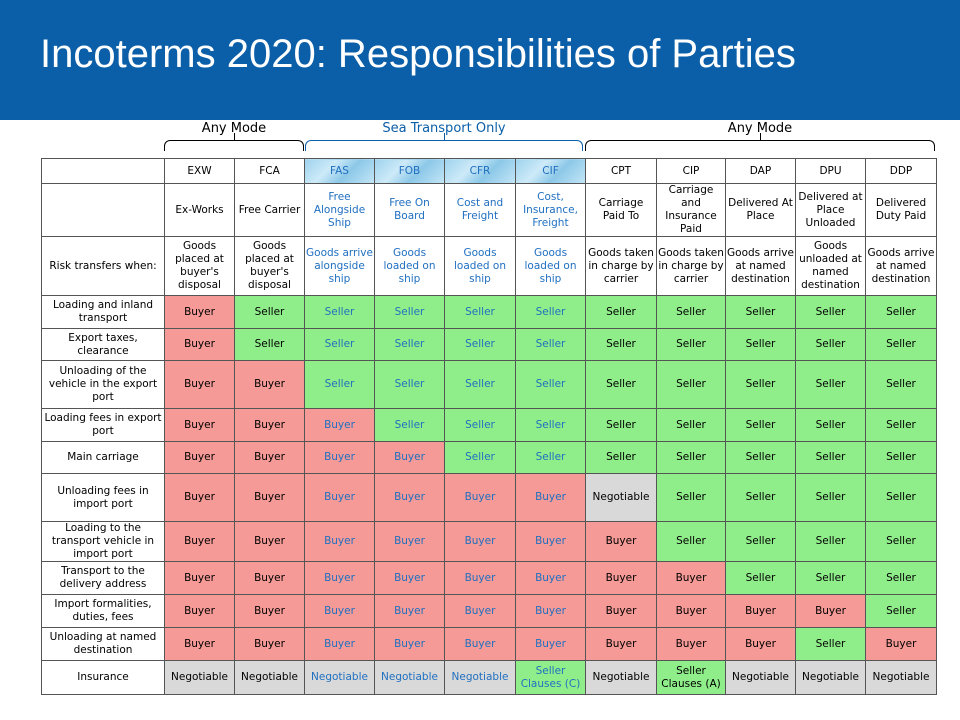 This screenshot has height=720, width=960. Describe the element at coordinates (409, 266) in the screenshot. I see `risk-transfer-fob: Goods loaded on ship` at that location.